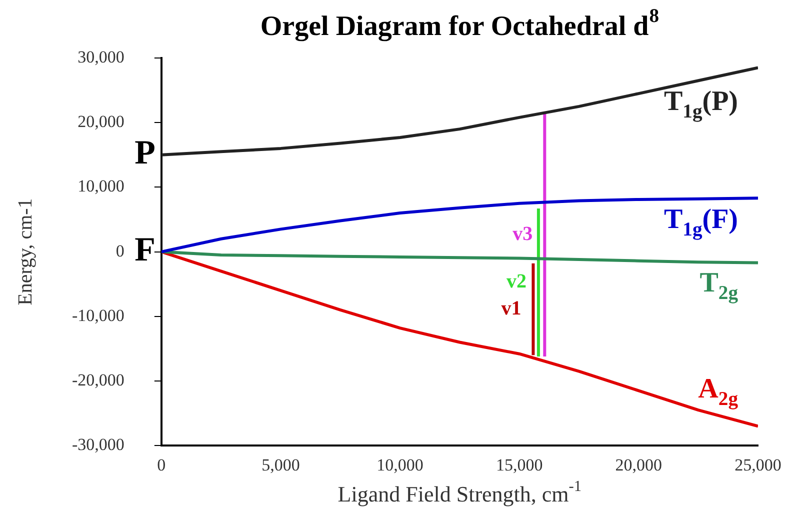 The height and width of the screenshot is (519, 788). Describe the element at coordinates (145, 250) in the screenshot. I see `annotation: F` at that location.